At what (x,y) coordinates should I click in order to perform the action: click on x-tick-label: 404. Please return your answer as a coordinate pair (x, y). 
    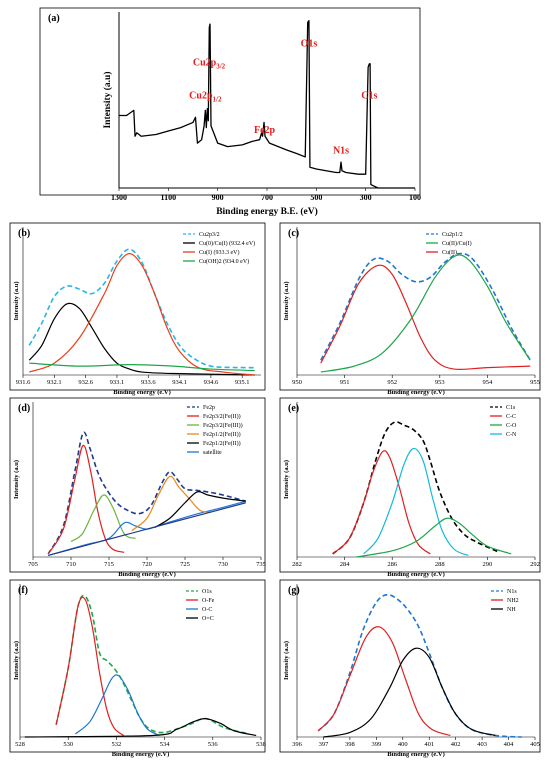
    Looking at the image, I should click on (509, 744).